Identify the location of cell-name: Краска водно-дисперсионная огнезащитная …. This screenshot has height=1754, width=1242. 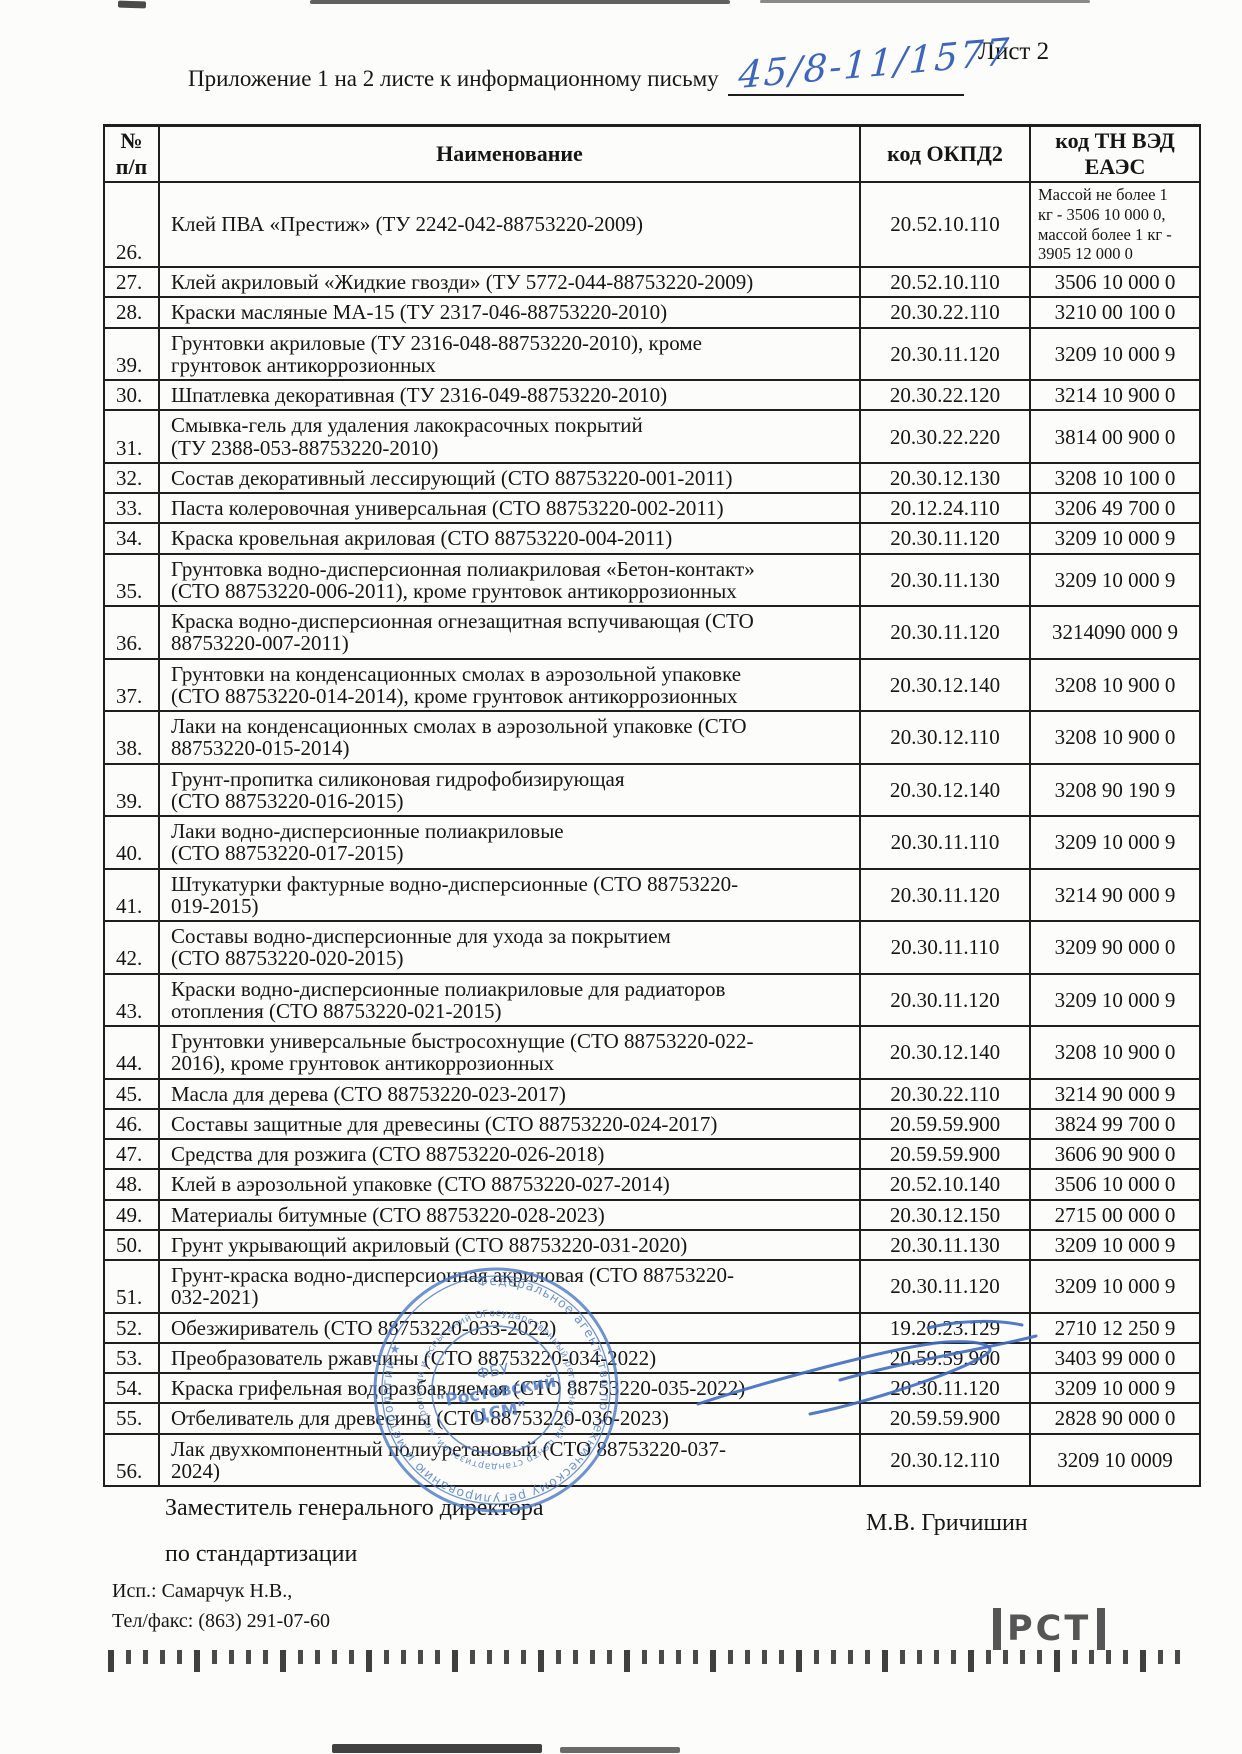
(509, 632).